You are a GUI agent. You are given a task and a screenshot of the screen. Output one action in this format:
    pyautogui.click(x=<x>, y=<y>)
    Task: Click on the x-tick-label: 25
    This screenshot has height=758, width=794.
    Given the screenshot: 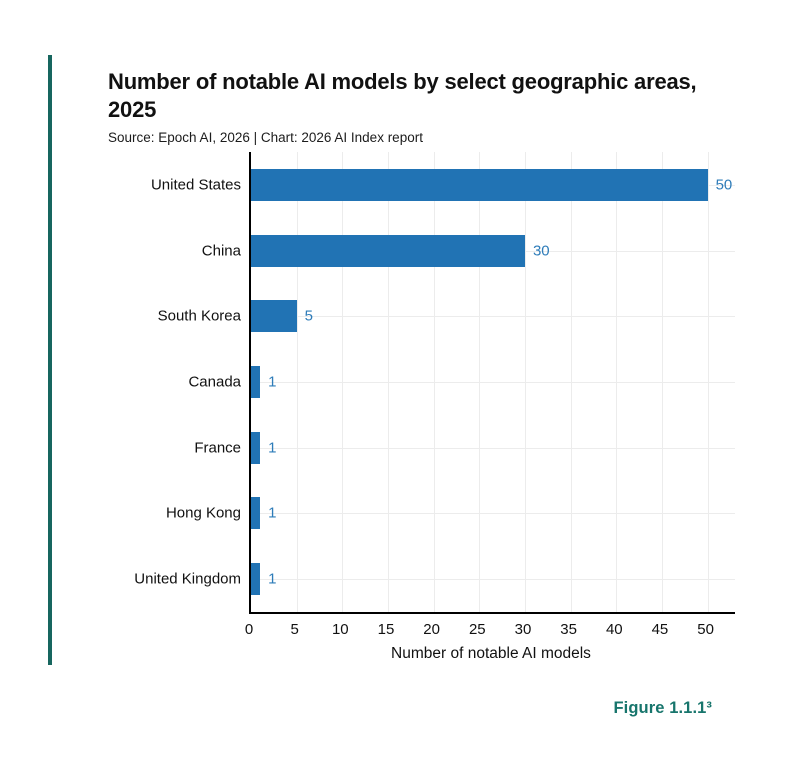 What is the action you would take?
    pyautogui.click(x=477, y=629)
    